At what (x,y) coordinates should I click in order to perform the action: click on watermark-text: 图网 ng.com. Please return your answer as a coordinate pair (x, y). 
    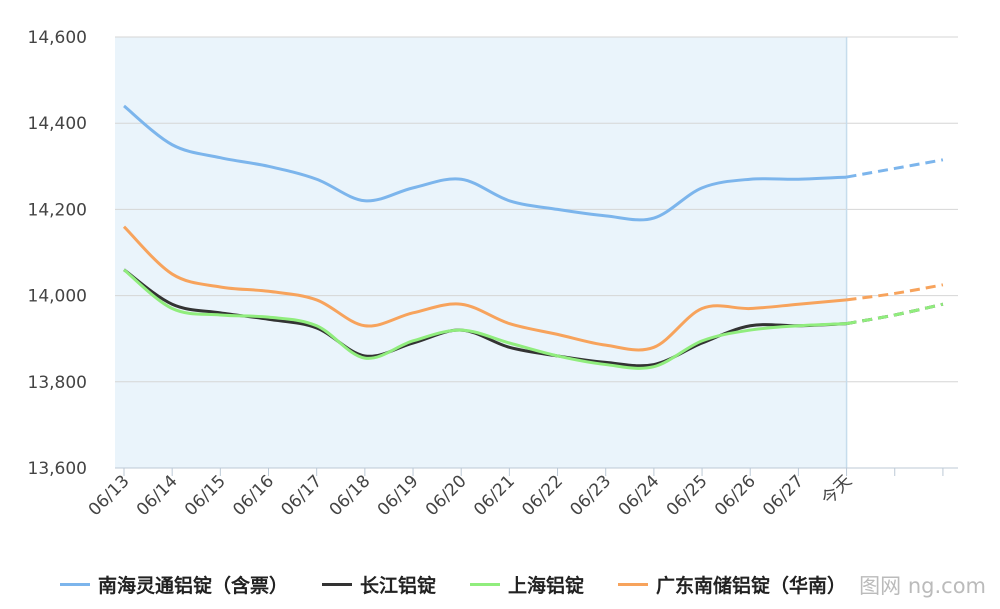
    Looking at the image, I should click on (922, 586).